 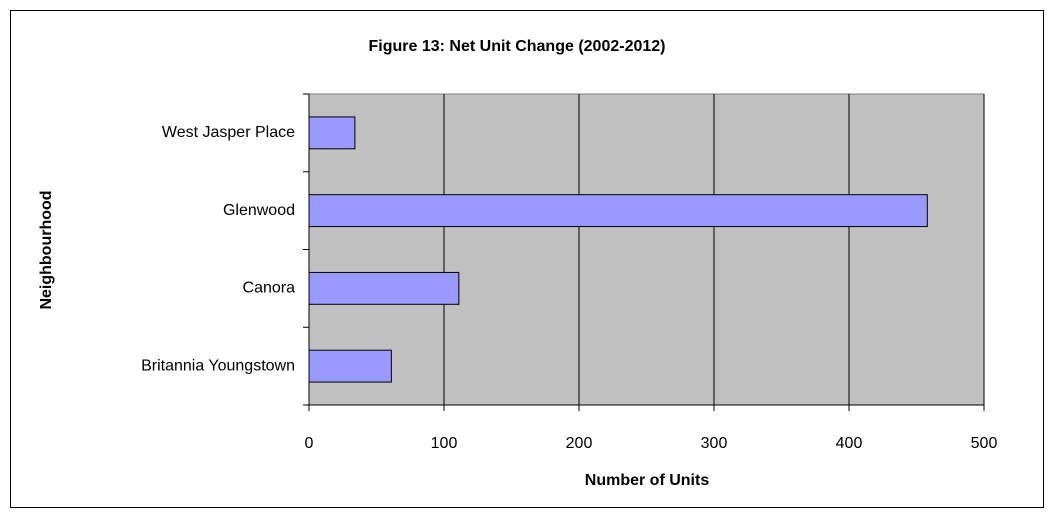 I want to click on x-tick-label: 400, so click(x=849, y=443).